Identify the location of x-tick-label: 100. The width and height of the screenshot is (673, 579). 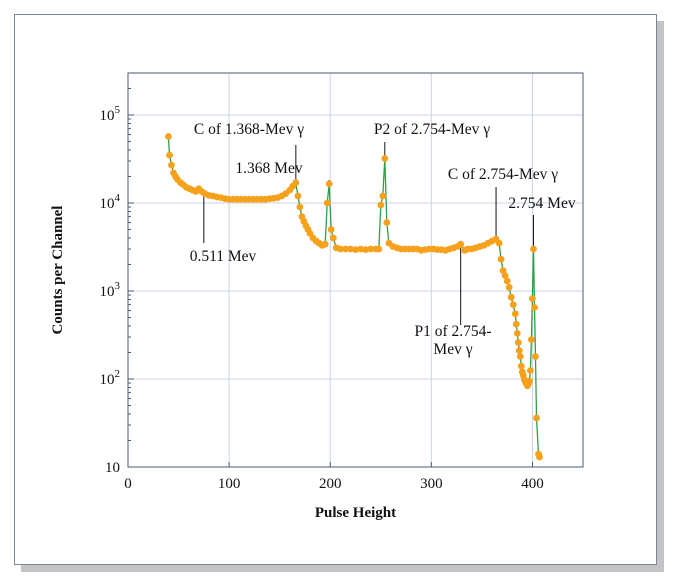
(229, 484).